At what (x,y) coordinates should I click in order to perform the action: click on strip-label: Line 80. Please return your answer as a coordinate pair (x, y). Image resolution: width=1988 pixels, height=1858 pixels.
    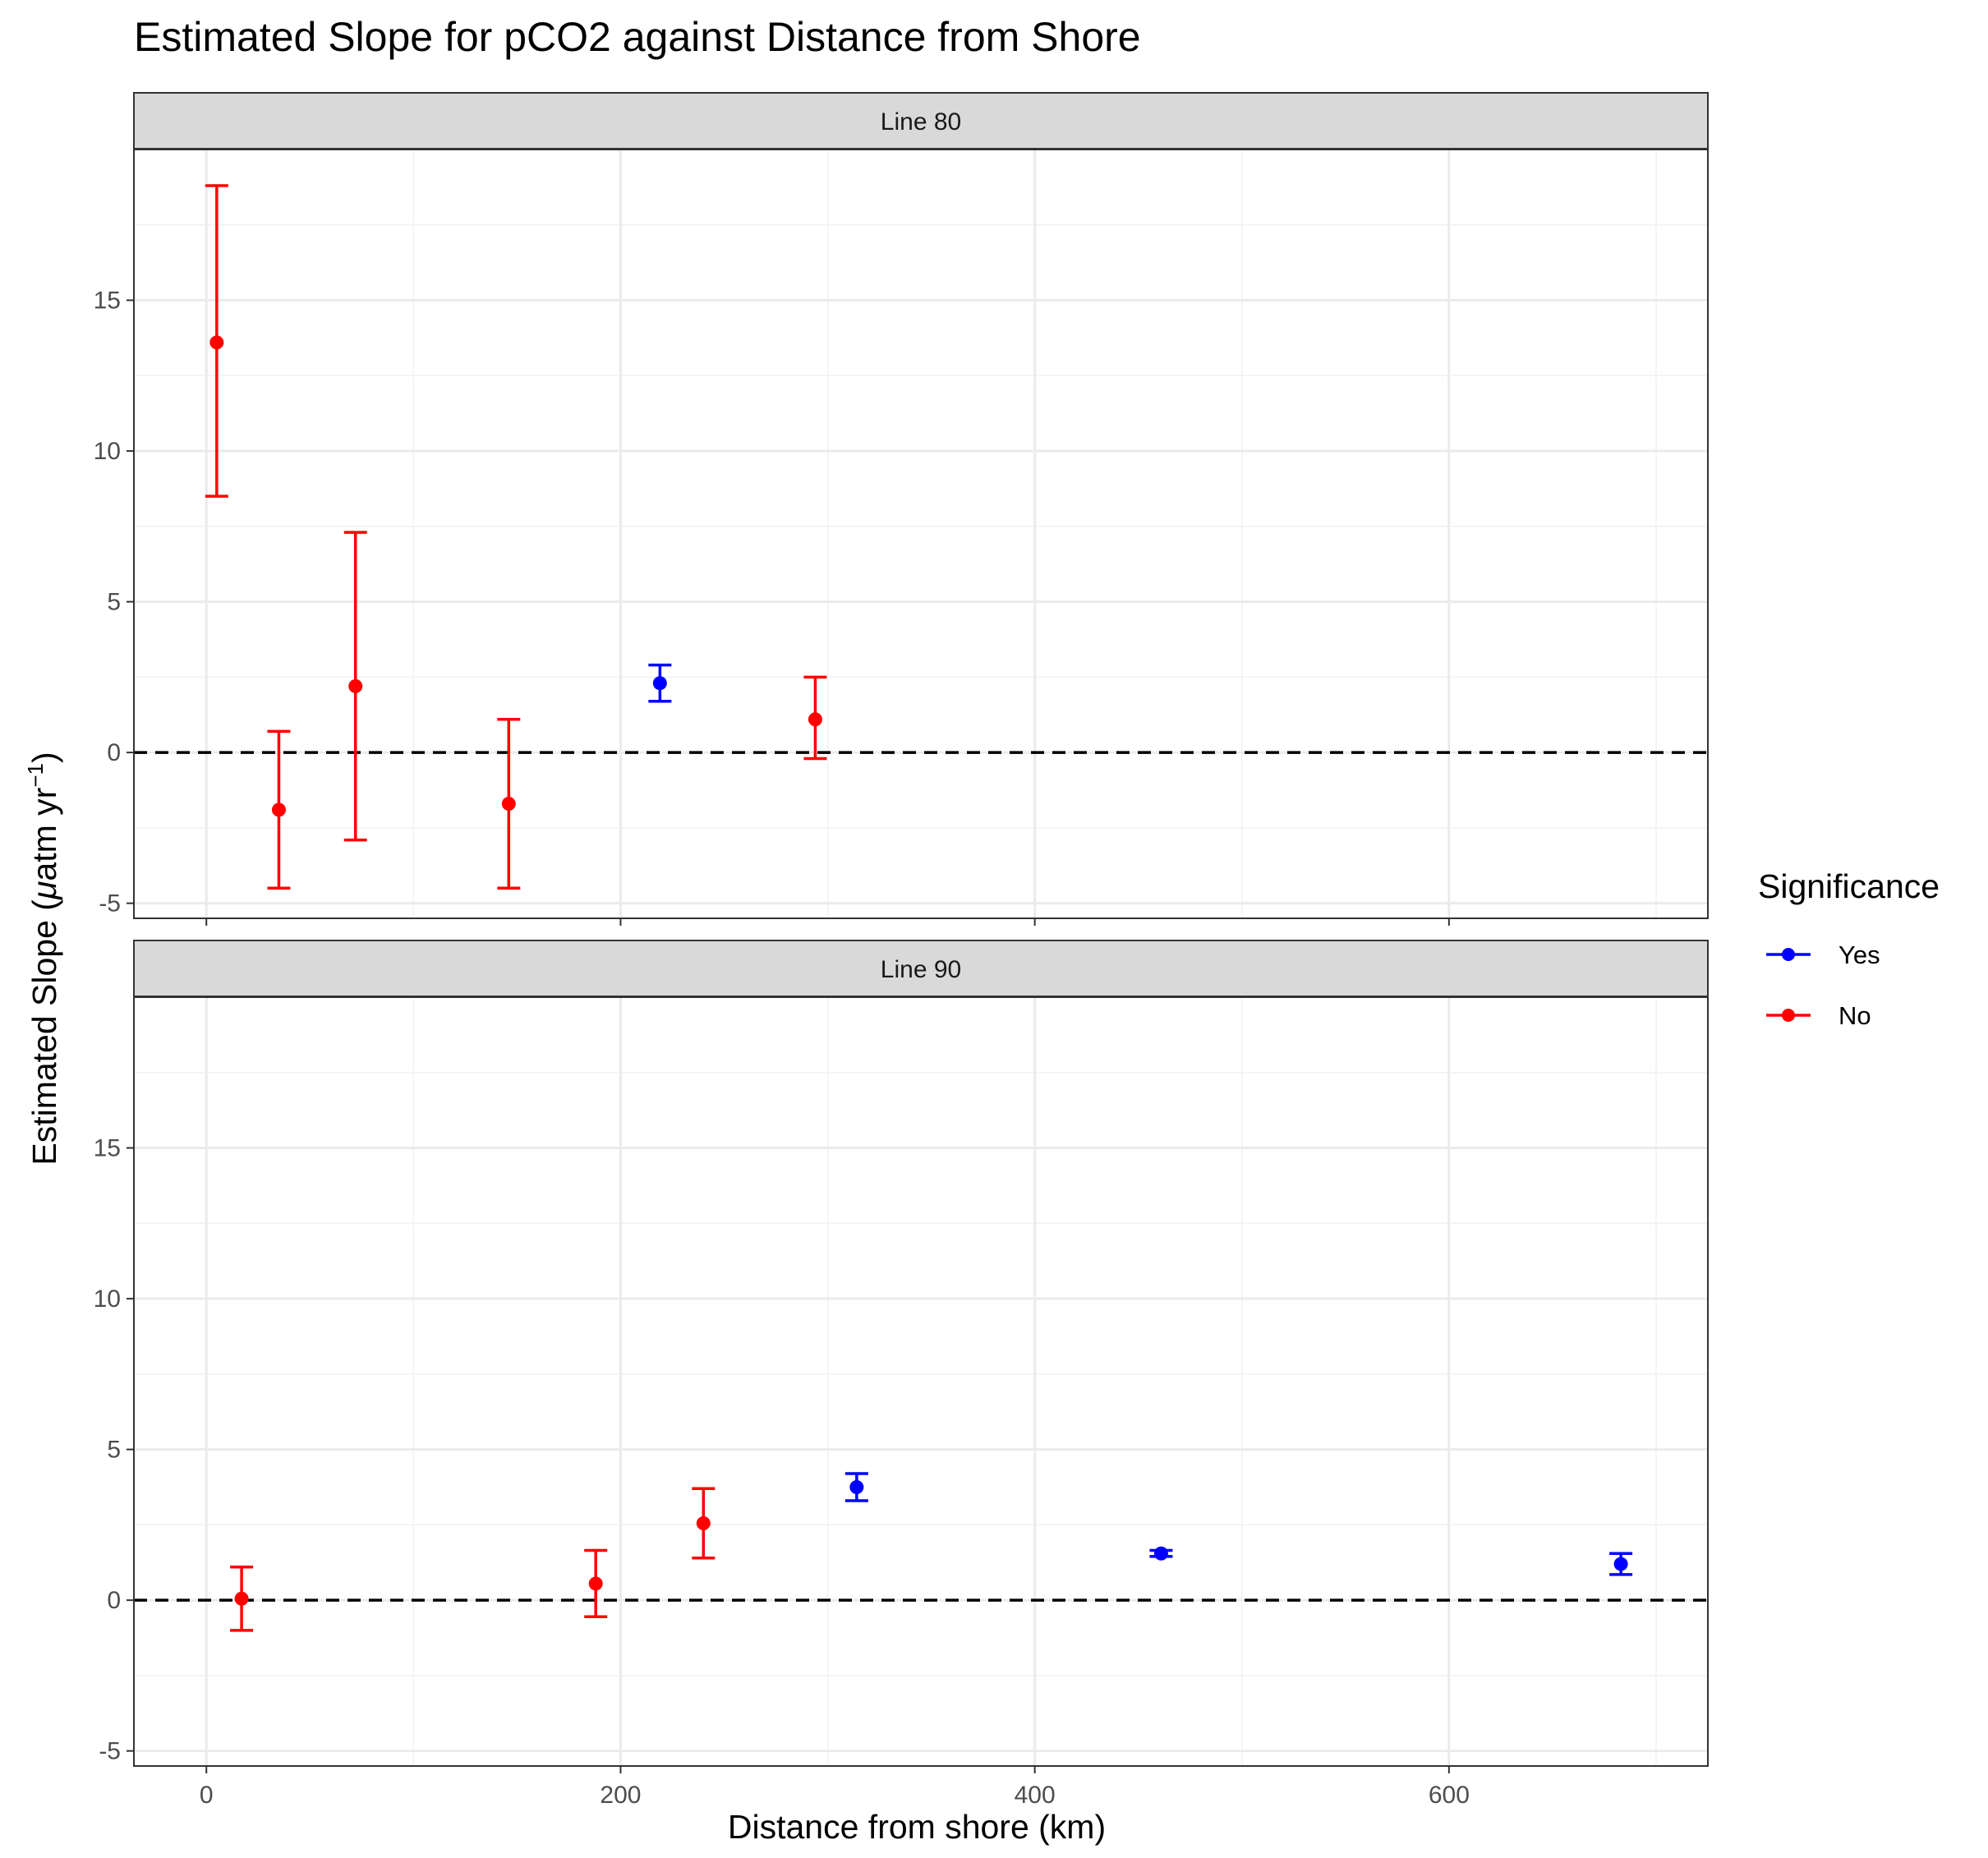
    Looking at the image, I should click on (921, 122).